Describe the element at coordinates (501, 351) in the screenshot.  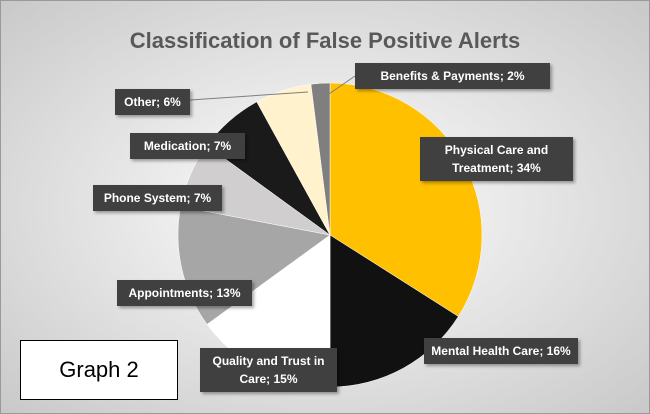
I see `data-label: Mental Health Care; 16%` at that location.